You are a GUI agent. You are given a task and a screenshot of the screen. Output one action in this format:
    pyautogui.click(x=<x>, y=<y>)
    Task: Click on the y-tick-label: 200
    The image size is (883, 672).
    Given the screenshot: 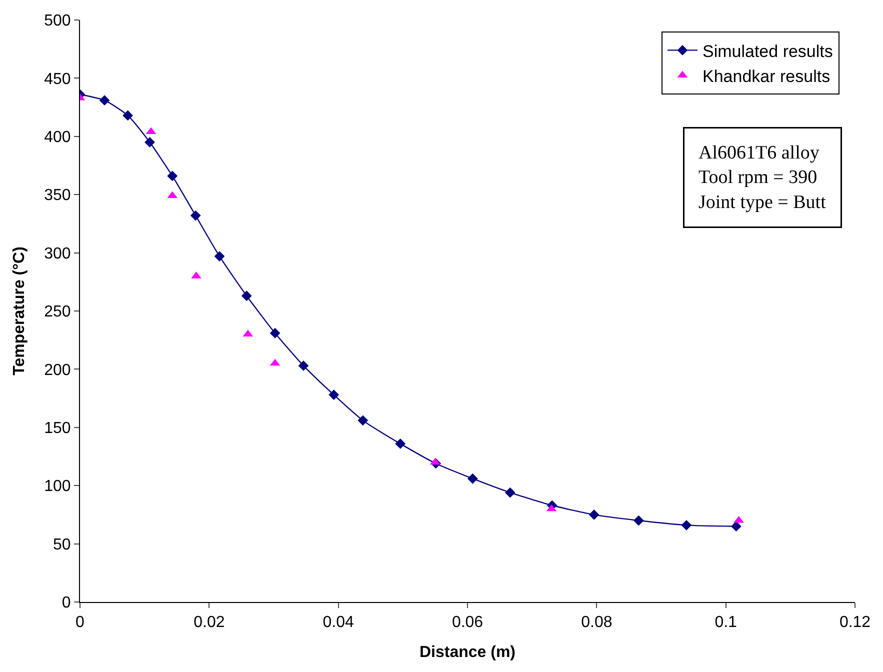 What is the action you would take?
    pyautogui.click(x=57, y=370)
    